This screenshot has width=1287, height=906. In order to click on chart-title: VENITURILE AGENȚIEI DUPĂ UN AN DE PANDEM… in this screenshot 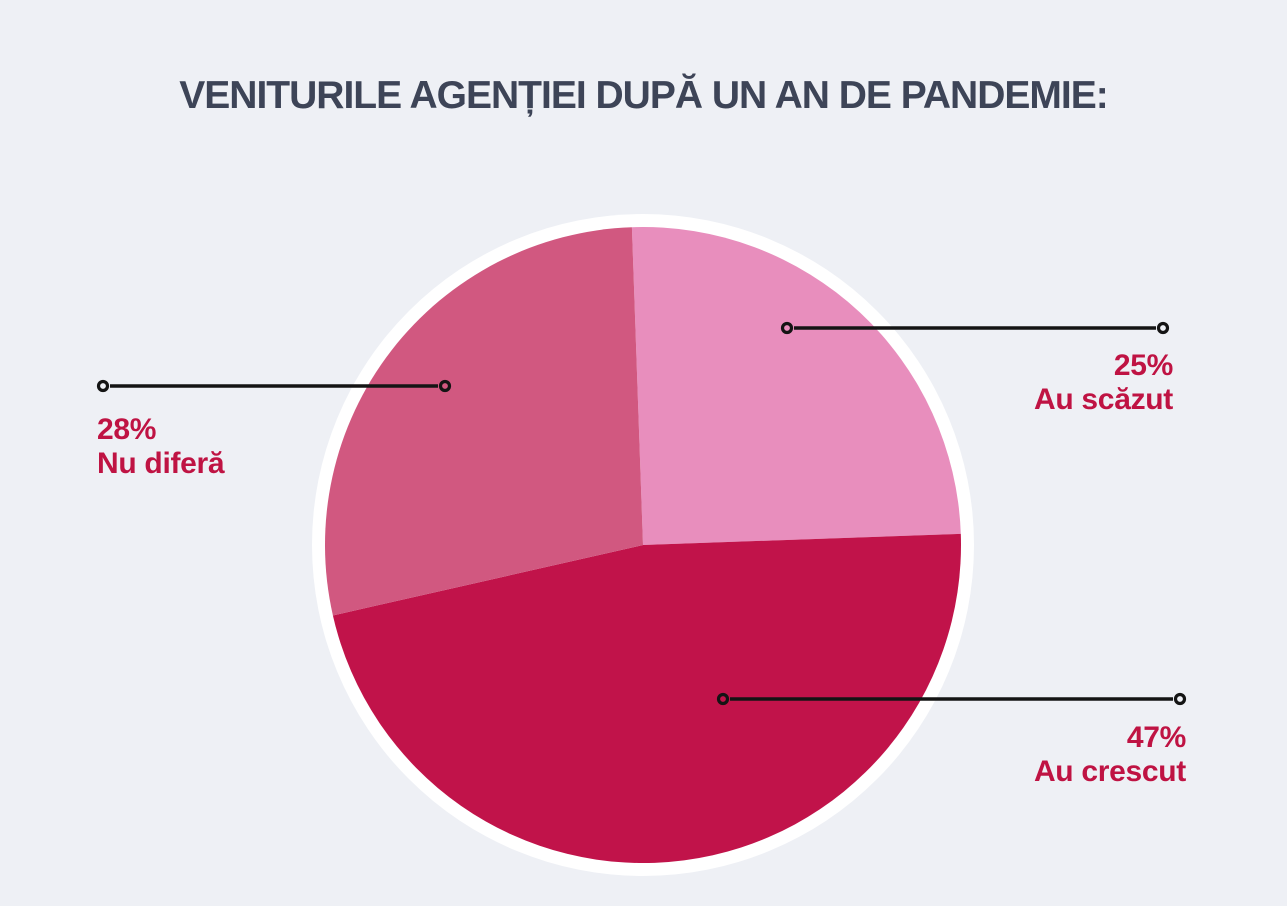, I will do `click(643, 95)`.